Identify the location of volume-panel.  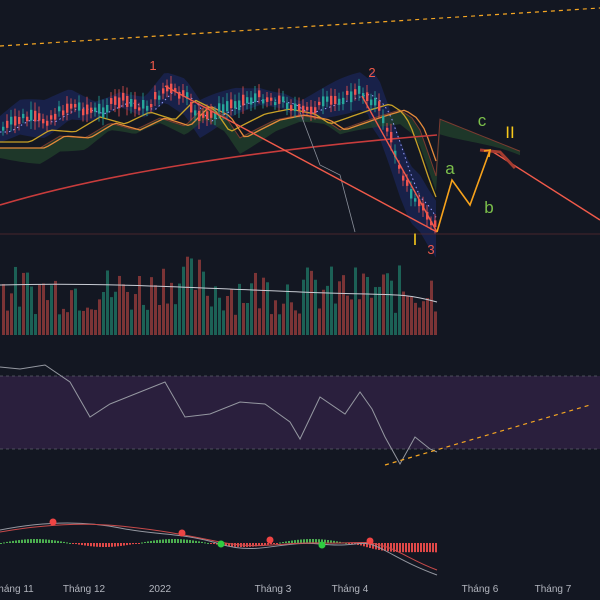
(219, 295).